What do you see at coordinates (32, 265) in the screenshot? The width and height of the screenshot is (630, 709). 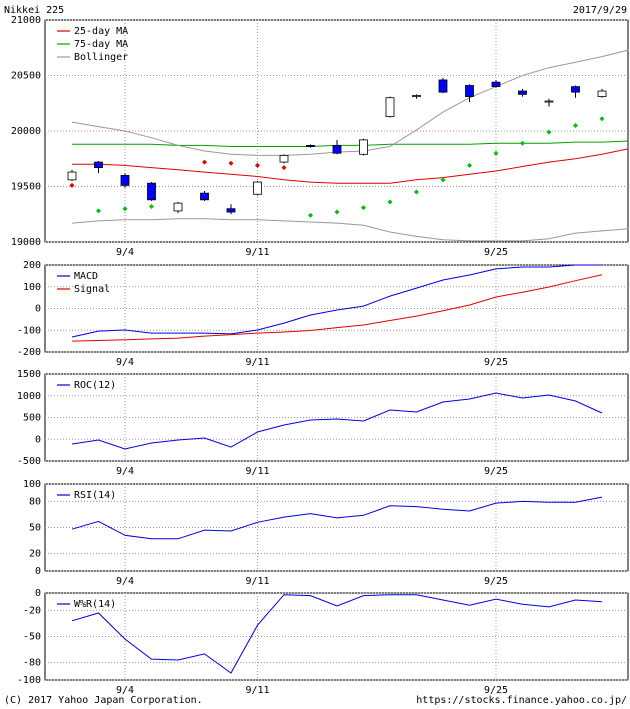 I see `y-tick-label: 200` at bounding box center [32, 265].